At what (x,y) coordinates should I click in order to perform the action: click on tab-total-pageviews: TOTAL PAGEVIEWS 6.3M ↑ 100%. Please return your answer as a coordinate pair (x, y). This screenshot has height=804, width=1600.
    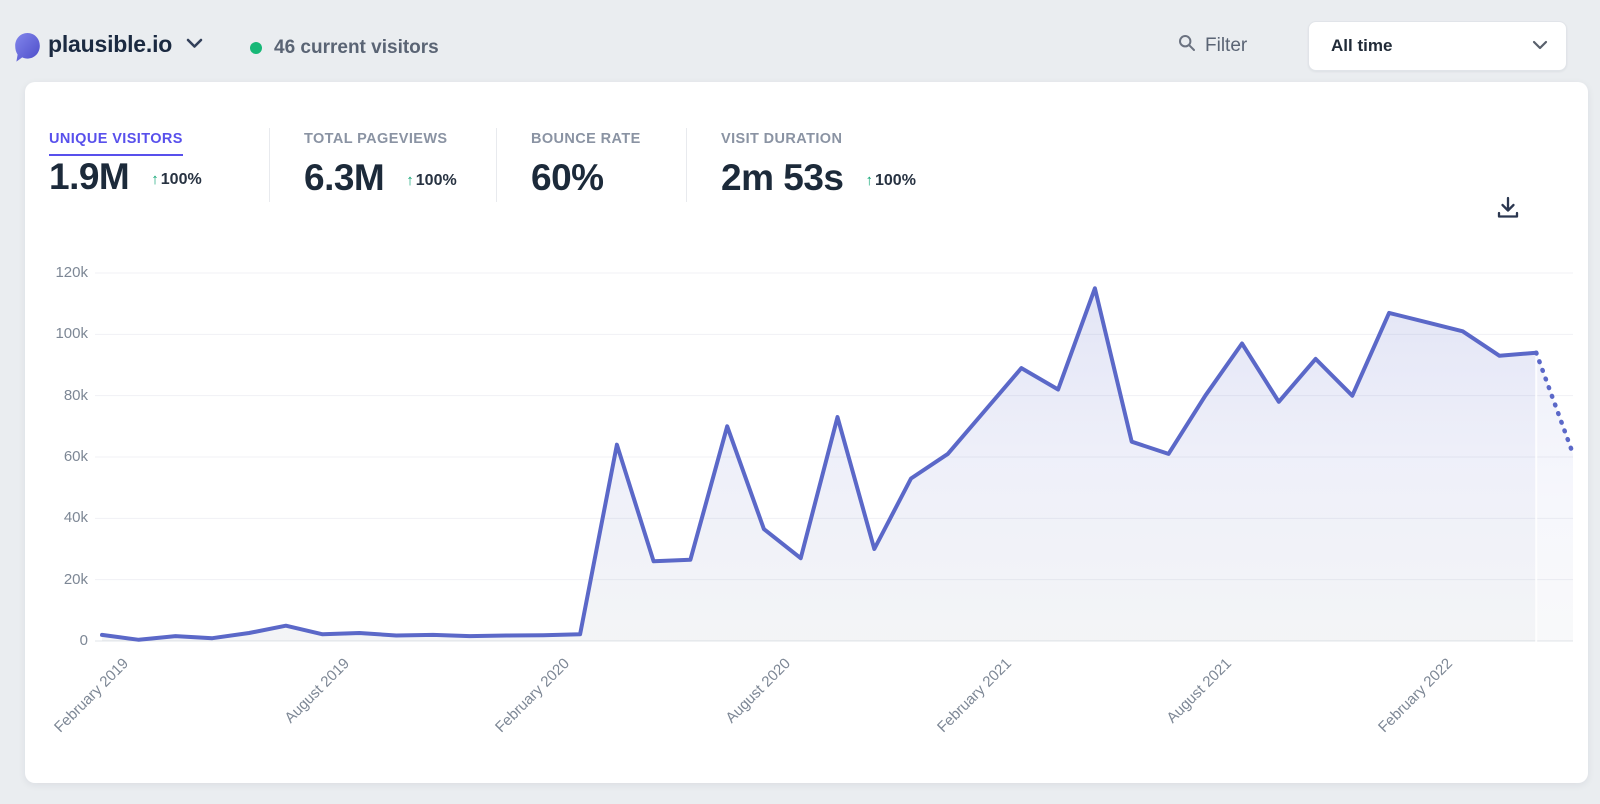
    Looking at the image, I should click on (383, 163).